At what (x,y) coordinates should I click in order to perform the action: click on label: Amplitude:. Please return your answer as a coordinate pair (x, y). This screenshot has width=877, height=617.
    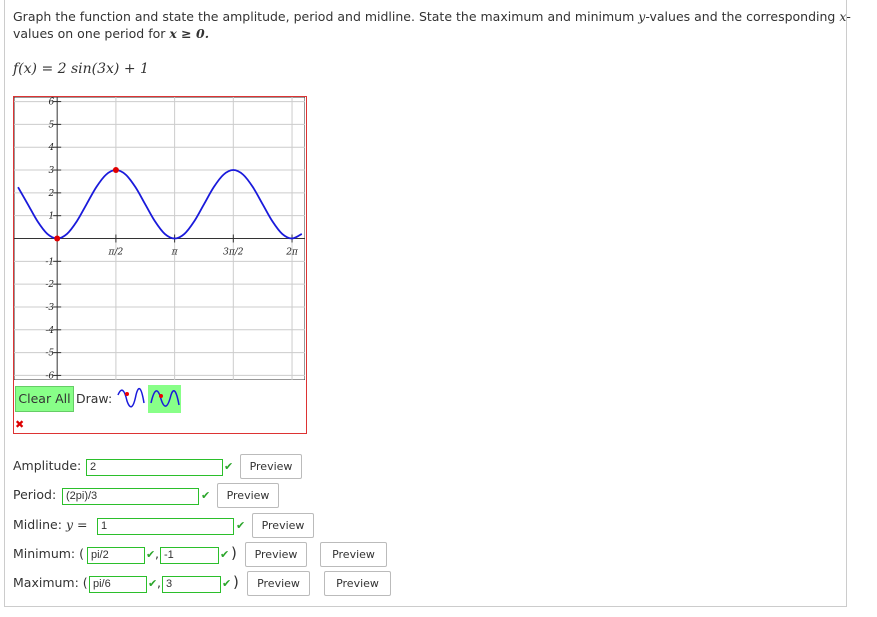
    Looking at the image, I should click on (47, 465).